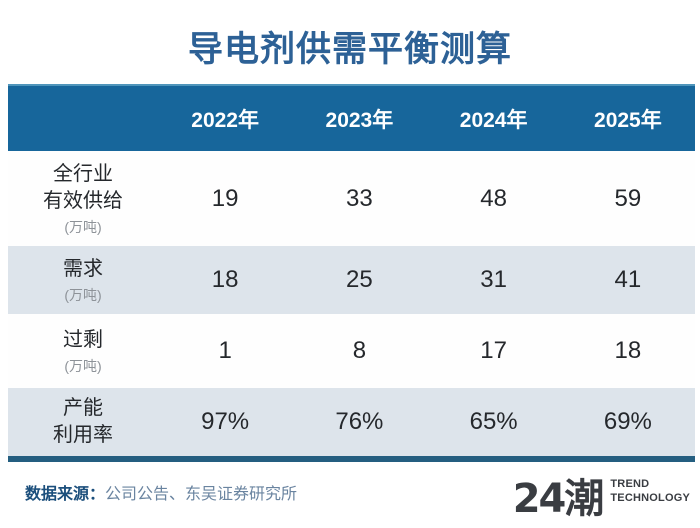 The image size is (700, 528). I want to click on value-cell: 76%, so click(359, 421).